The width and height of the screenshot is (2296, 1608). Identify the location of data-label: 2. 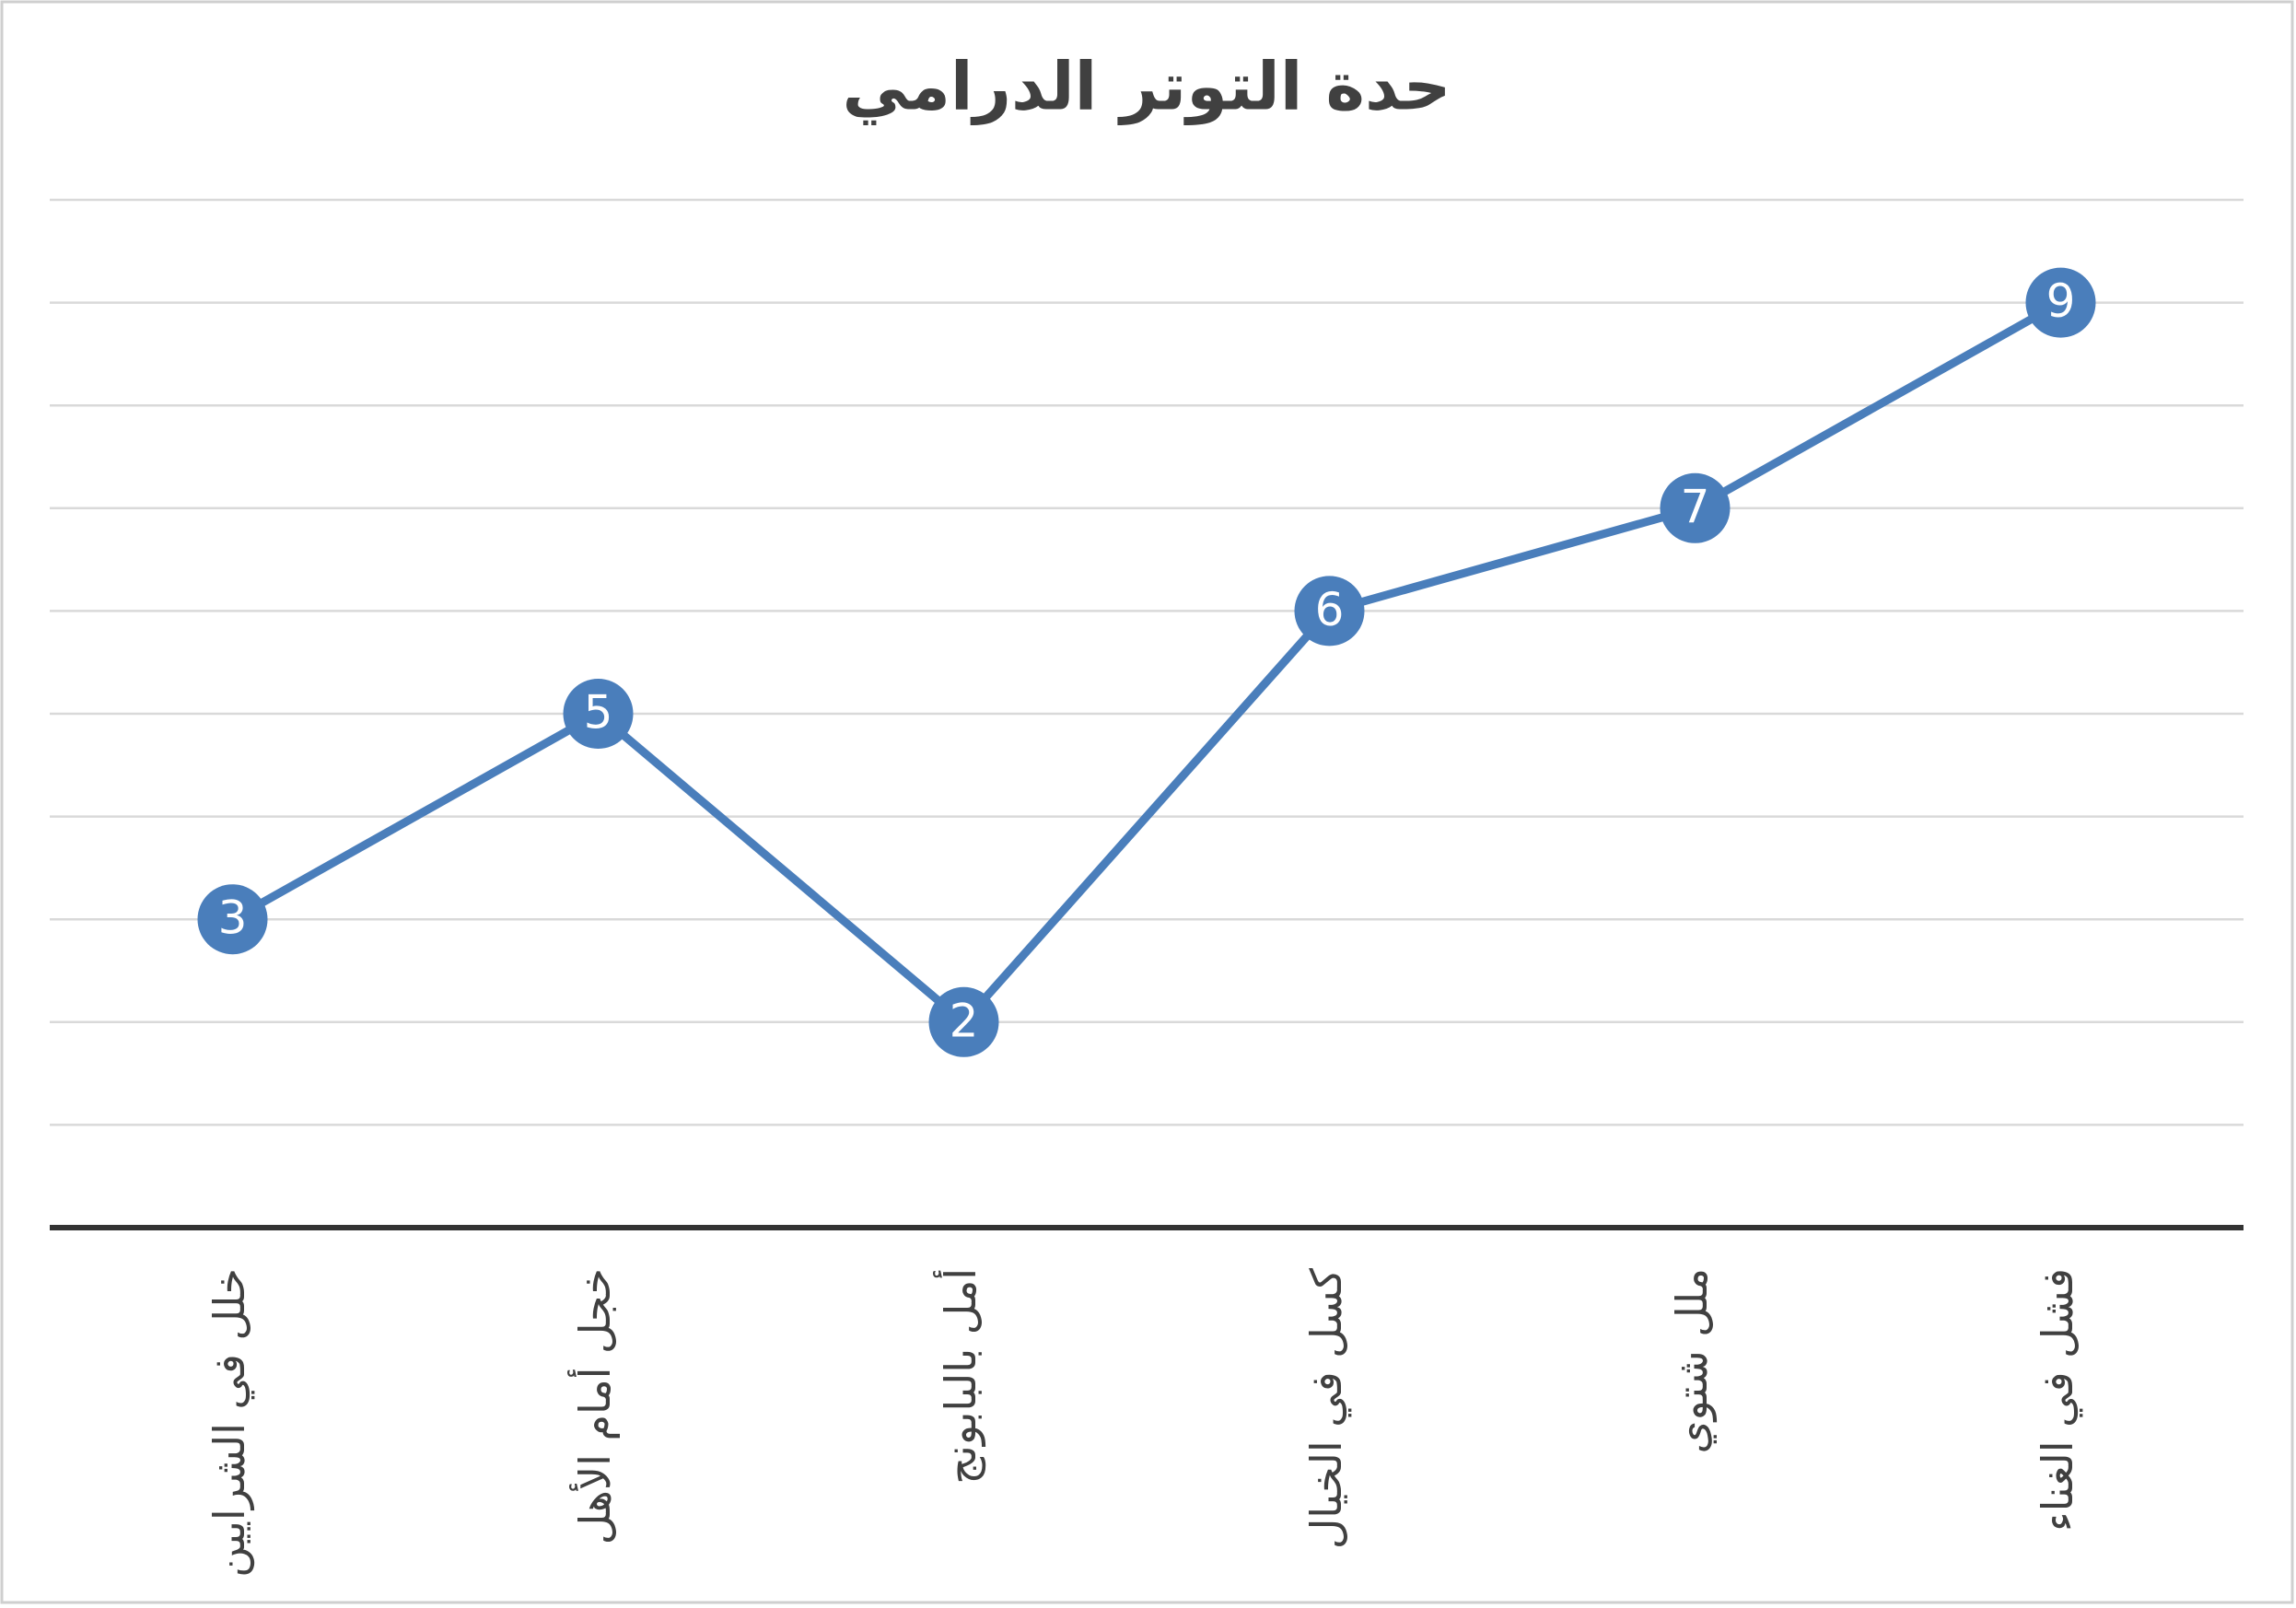
(964, 1020).